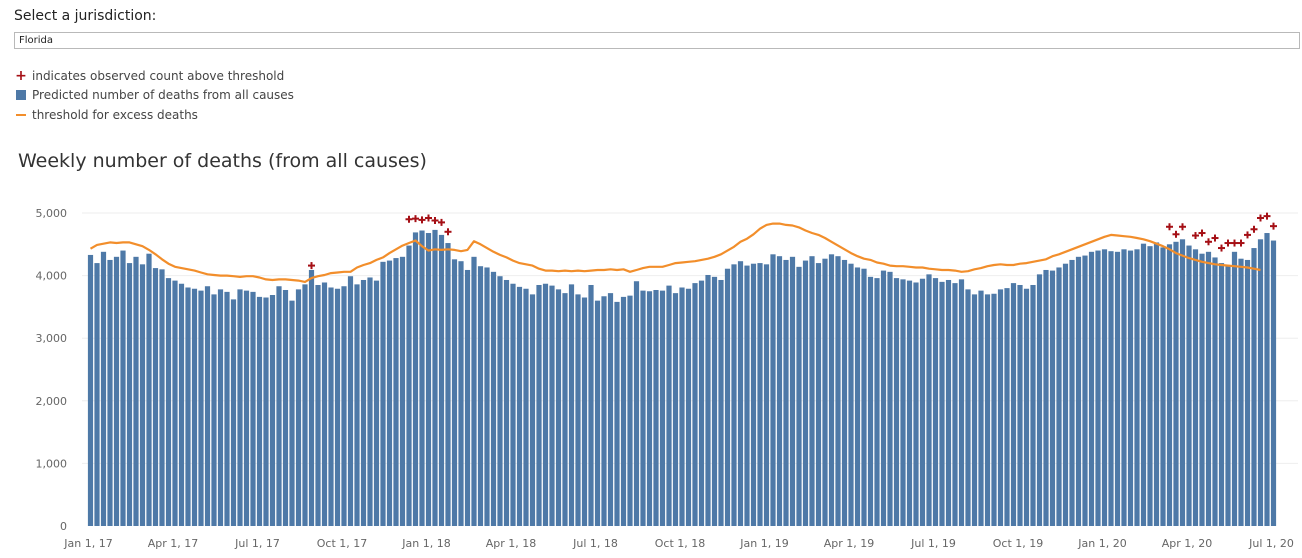 The image size is (1302, 558). What do you see at coordinates (21, 95) in the screenshot?
I see `square-icon` at bounding box center [21, 95].